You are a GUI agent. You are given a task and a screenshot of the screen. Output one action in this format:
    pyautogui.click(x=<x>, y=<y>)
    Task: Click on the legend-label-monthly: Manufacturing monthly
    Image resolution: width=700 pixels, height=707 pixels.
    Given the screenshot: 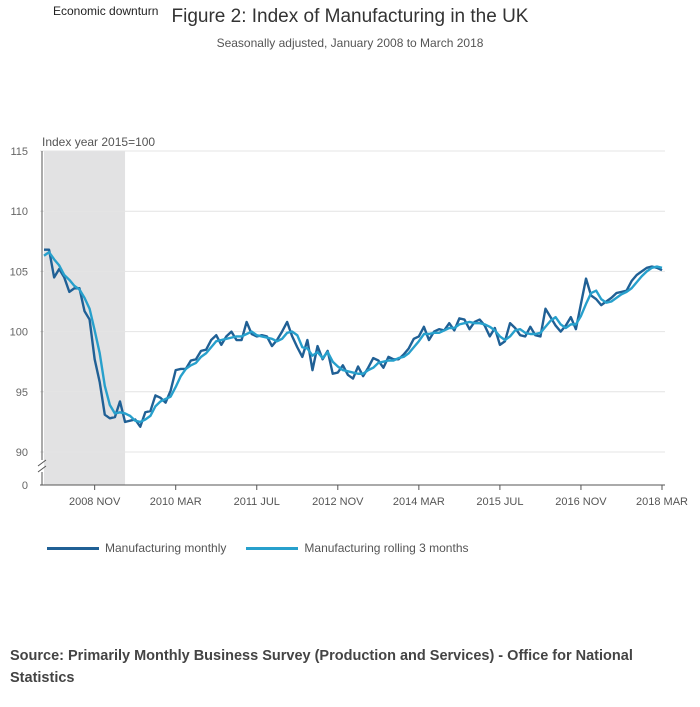 What is the action you would take?
    pyautogui.click(x=166, y=548)
    